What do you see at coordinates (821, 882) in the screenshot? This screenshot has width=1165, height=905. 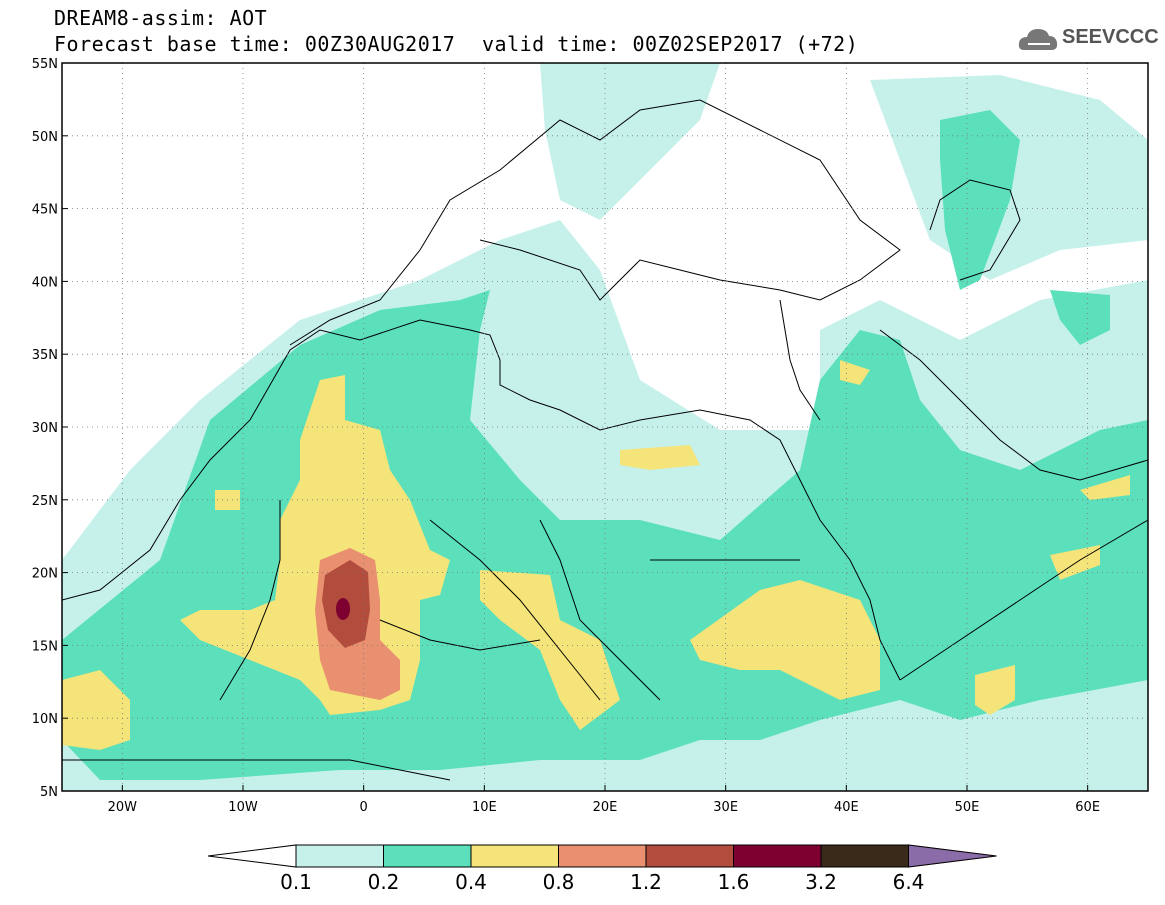 I see `colorbar-label: 3.2` at bounding box center [821, 882].